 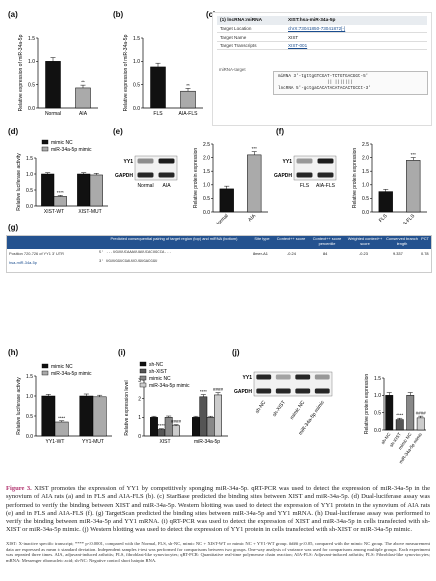 I want to click on panel-label-f: (f), so click(x=280, y=131).